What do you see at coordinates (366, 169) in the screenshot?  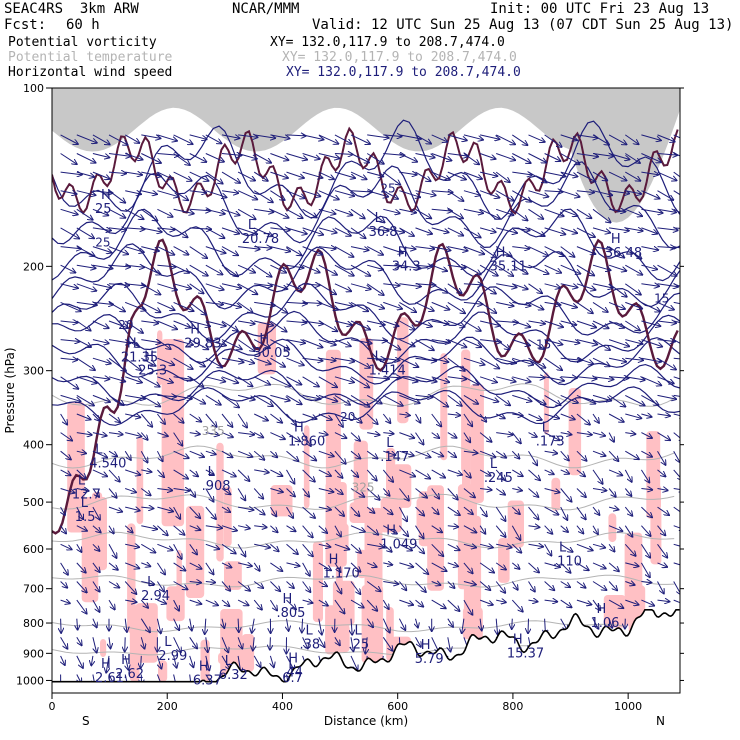 I see `wind-contour-line` at bounding box center [366, 169].